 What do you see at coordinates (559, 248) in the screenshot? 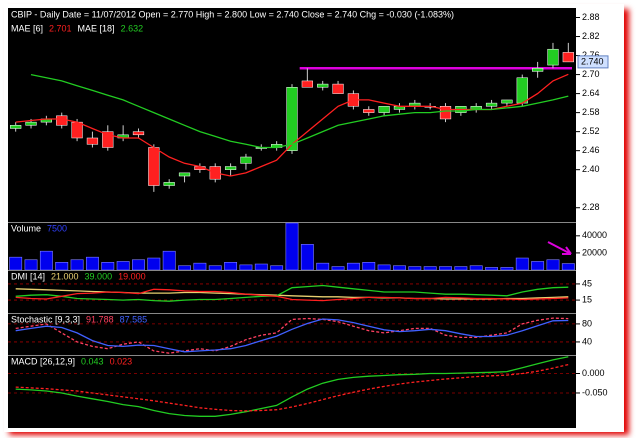
I see `annotation-arrow` at bounding box center [559, 248].